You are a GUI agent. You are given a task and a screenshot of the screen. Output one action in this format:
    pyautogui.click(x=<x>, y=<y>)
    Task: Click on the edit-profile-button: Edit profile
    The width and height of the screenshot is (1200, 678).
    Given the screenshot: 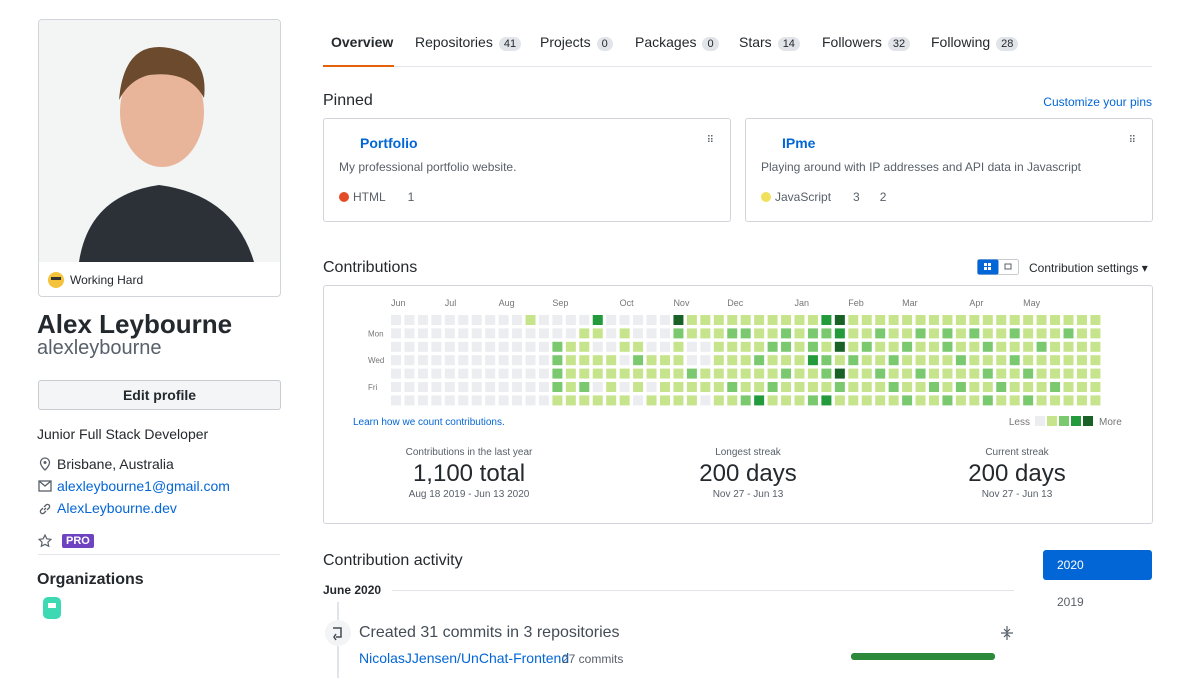 What is the action you would take?
    pyautogui.click(x=159, y=395)
    